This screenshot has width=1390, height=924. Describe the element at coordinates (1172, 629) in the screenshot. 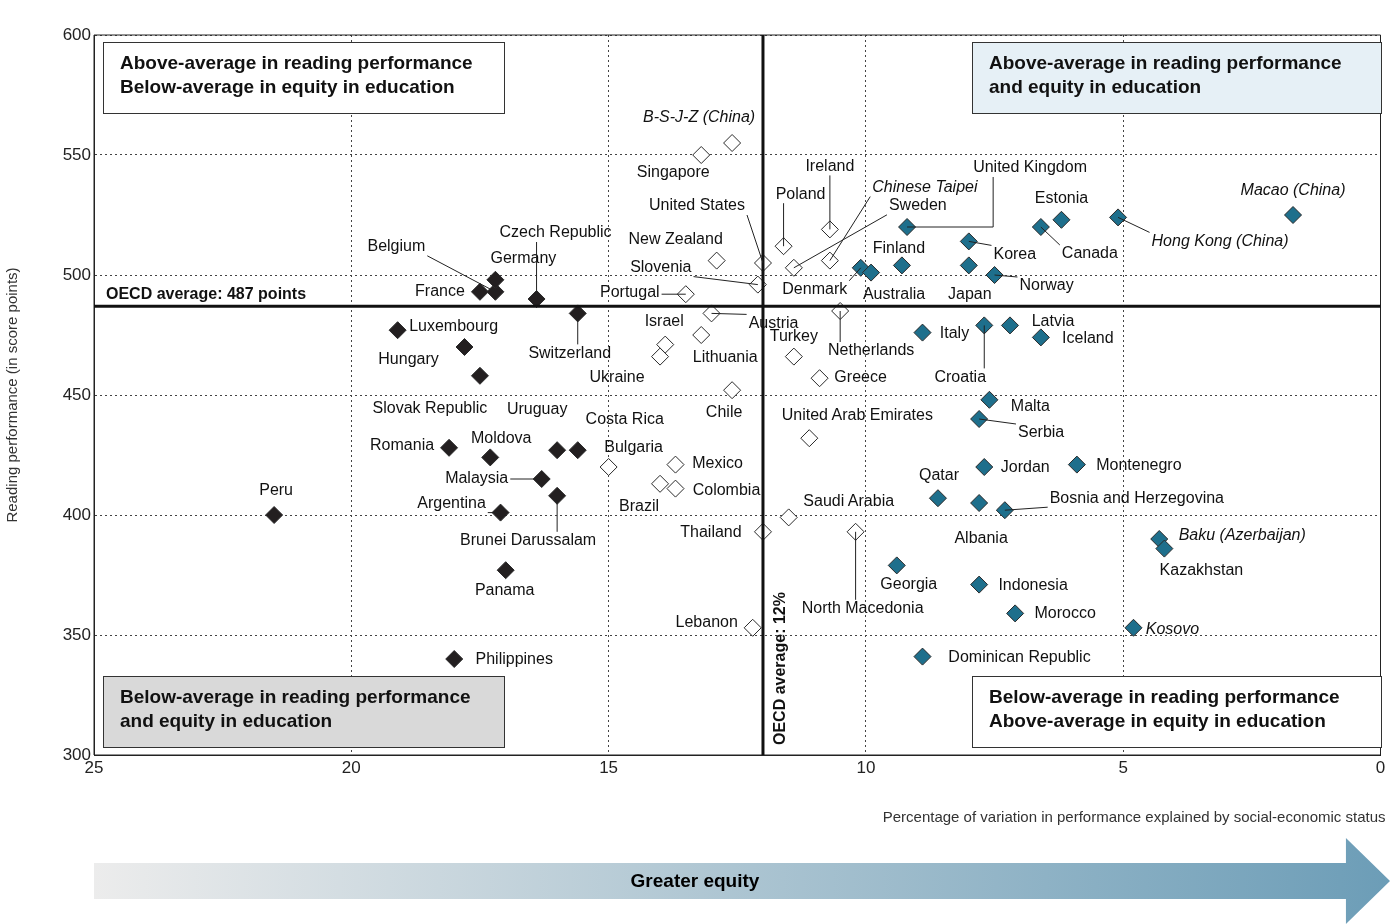

I see `annotation: Kosovo` at that location.